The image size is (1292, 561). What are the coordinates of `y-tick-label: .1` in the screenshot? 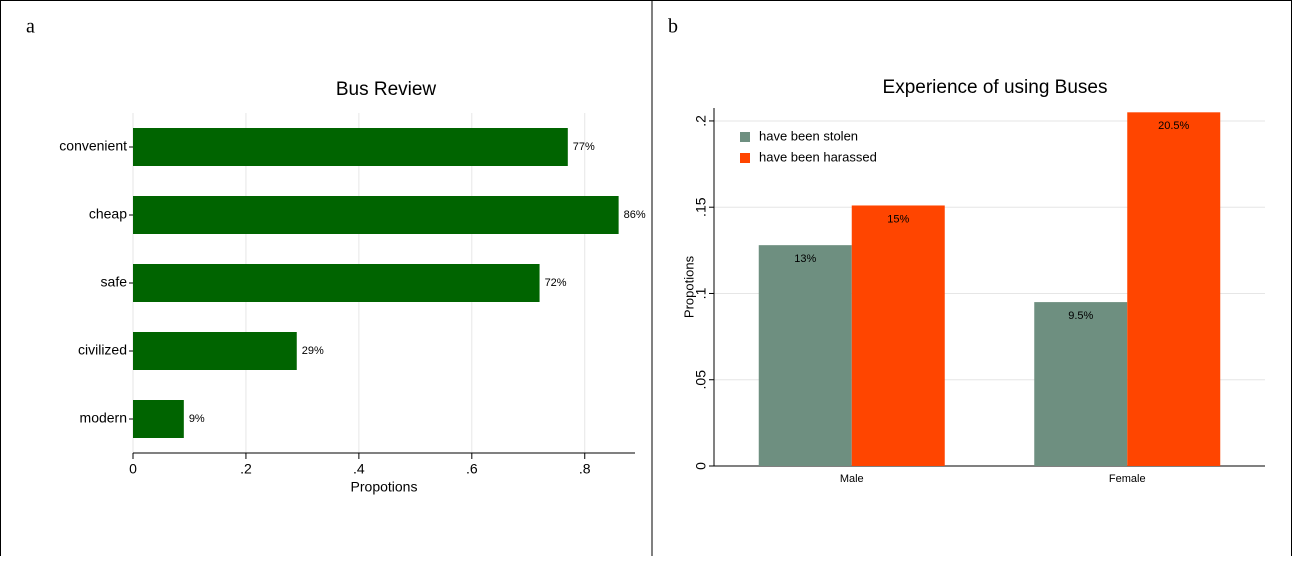 It's located at (701, 293).